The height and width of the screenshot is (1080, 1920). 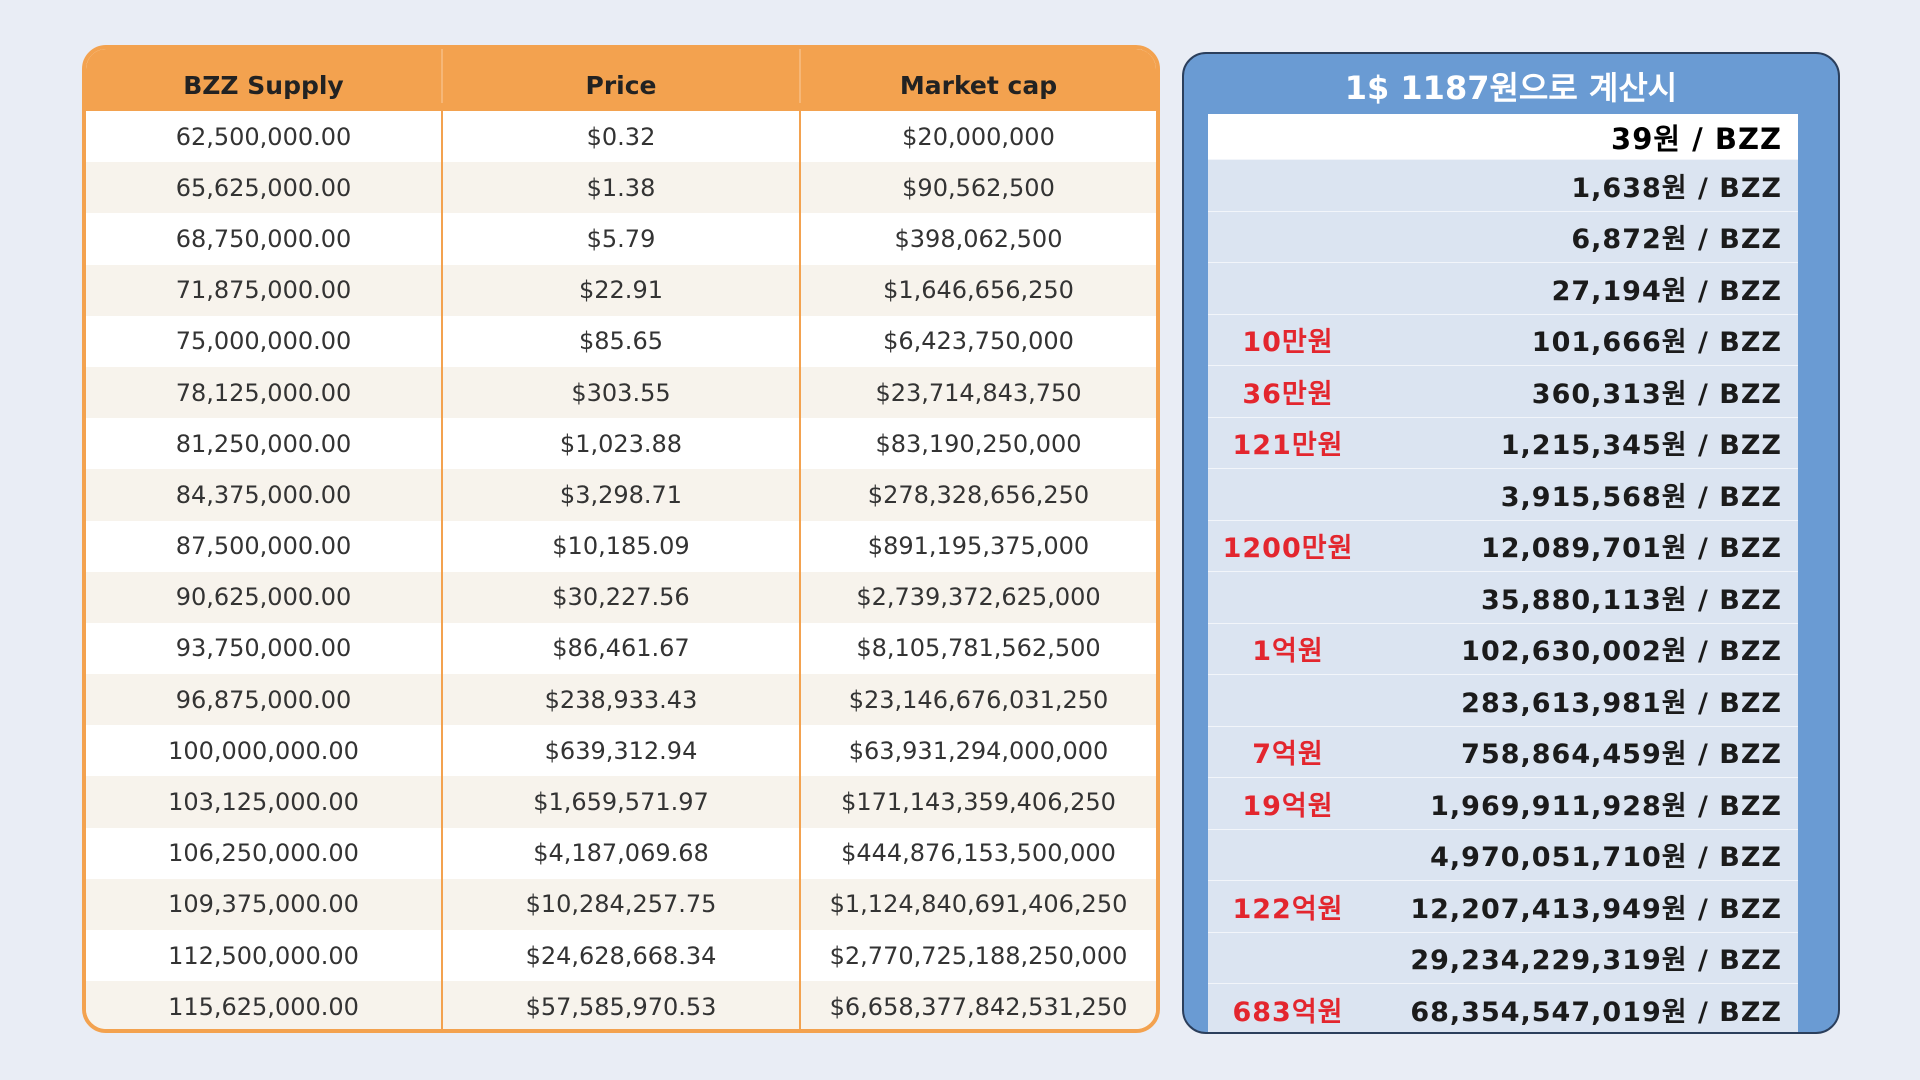 What do you see at coordinates (264, 751) in the screenshot?
I see `supply-cell: 100,000,000.00` at bounding box center [264, 751].